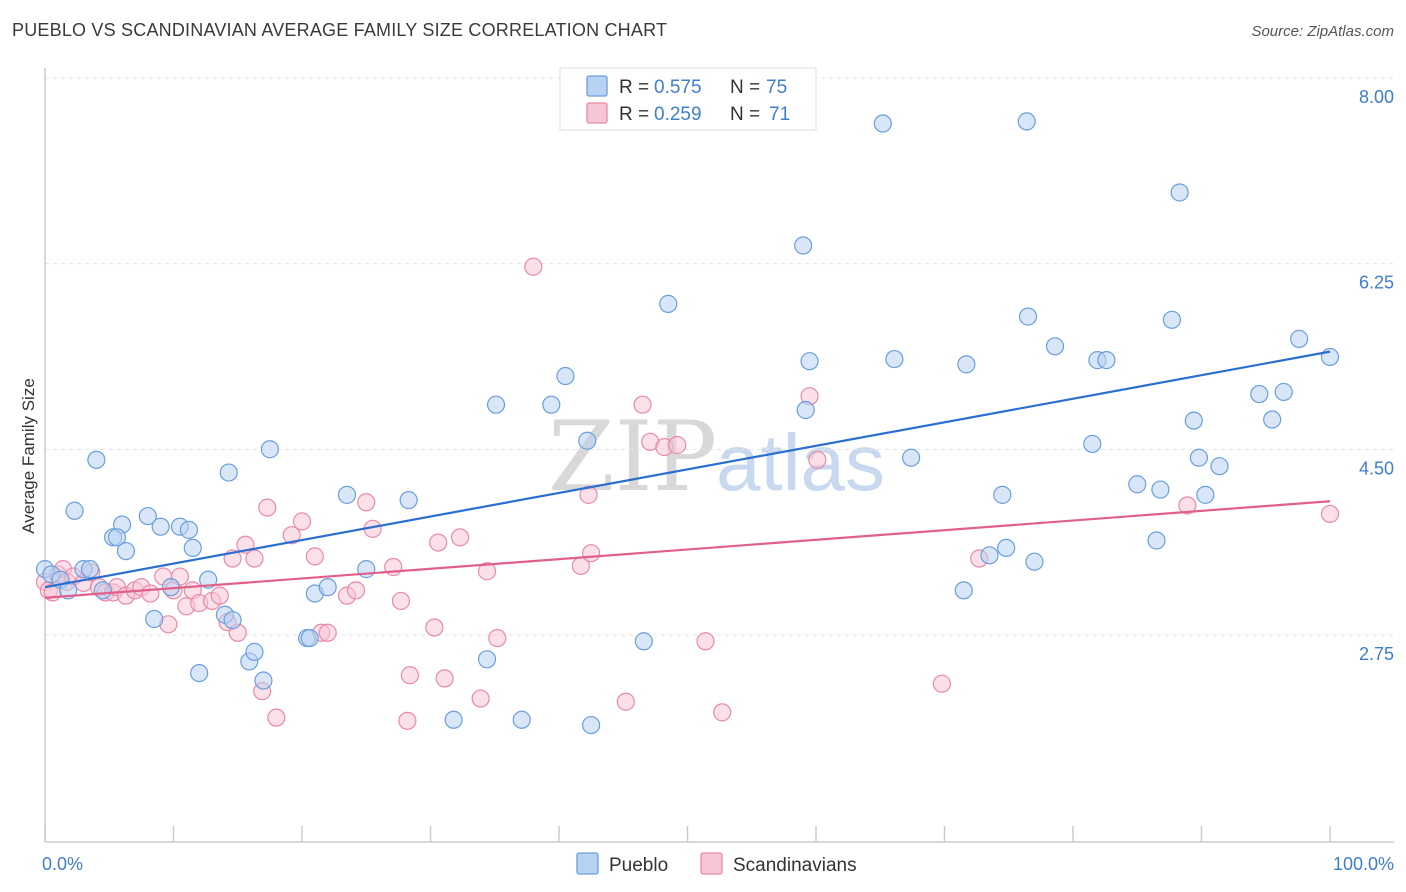 The image size is (1406, 892). What do you see at coordinates (678, 114) in the screenshot?
I see `legend-r-value: 0.259` at bounding box center [678, 114].